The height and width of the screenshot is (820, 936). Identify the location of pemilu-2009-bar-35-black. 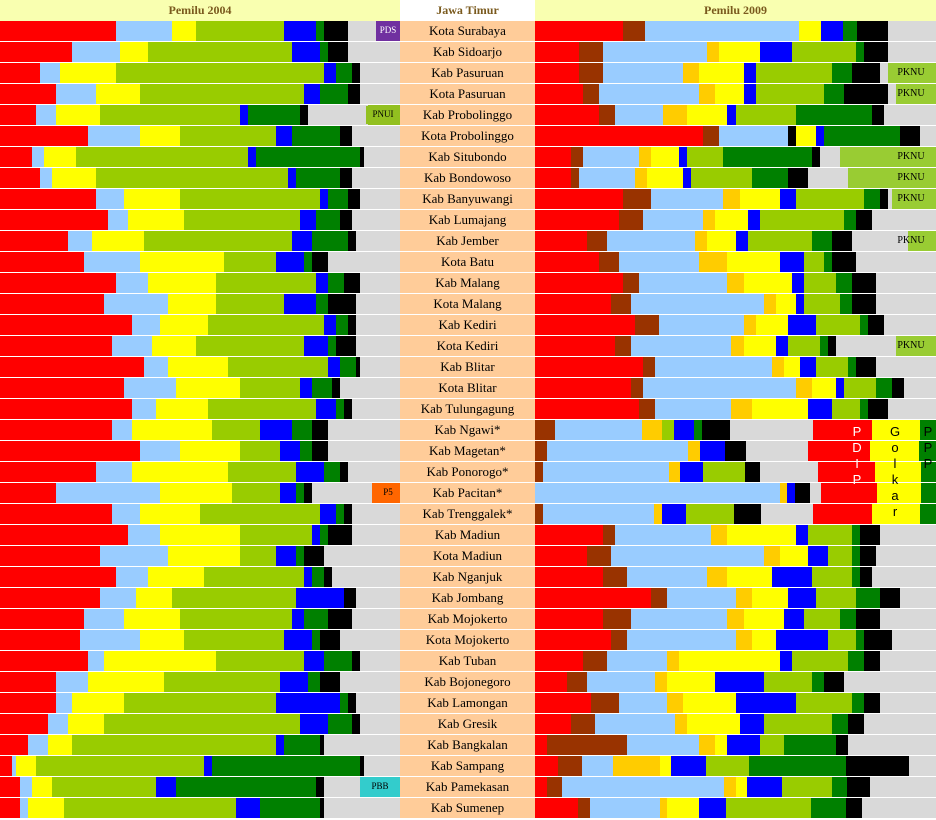
(878, 766).